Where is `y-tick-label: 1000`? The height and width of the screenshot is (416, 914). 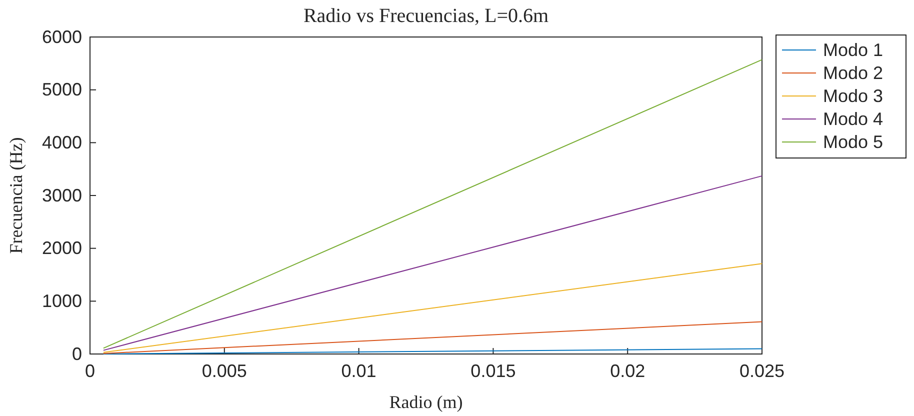 y-tick-label: 1000 is located at coordinates (62, 300).